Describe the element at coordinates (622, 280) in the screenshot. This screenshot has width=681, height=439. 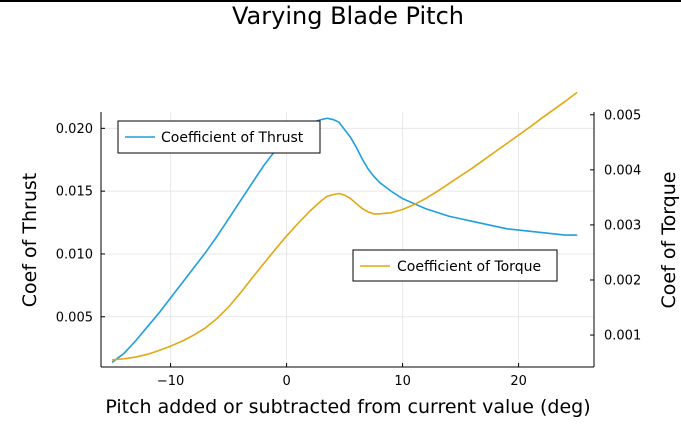
I see `y-tick-label-right: 0.002` at that location.